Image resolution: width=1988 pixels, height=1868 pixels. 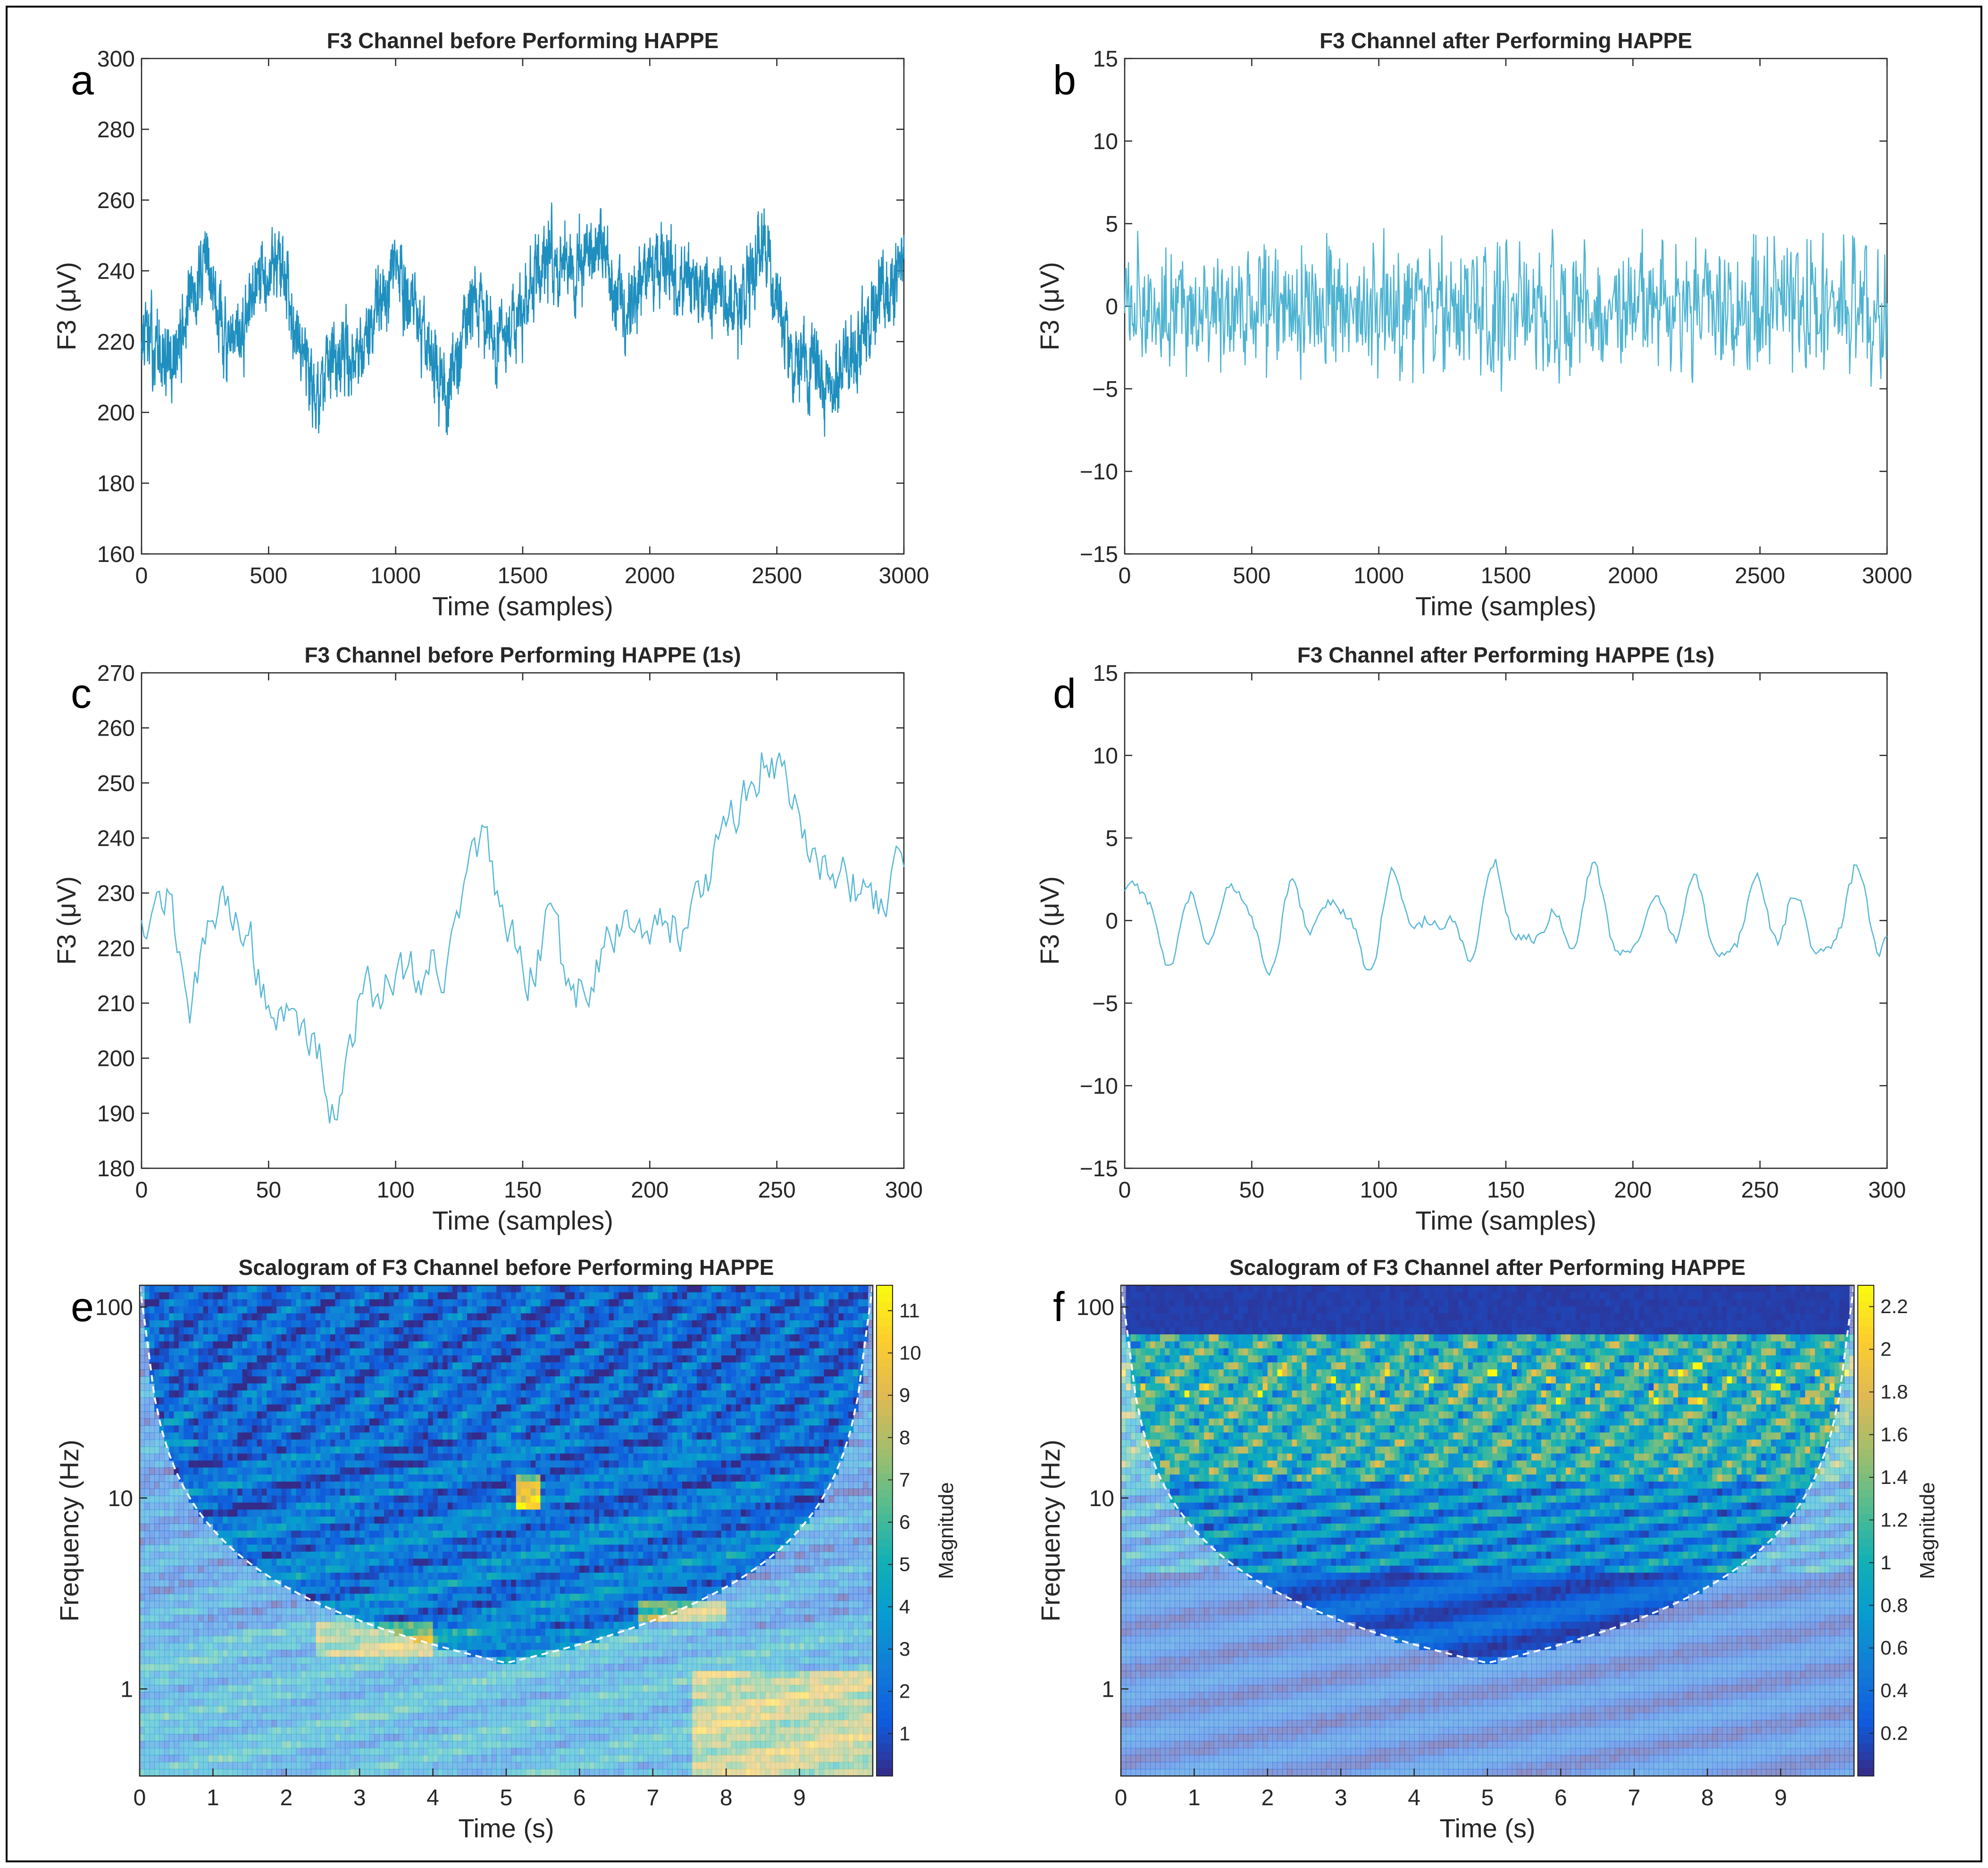 I want to click on plot-area, so click(x=523, y=306).